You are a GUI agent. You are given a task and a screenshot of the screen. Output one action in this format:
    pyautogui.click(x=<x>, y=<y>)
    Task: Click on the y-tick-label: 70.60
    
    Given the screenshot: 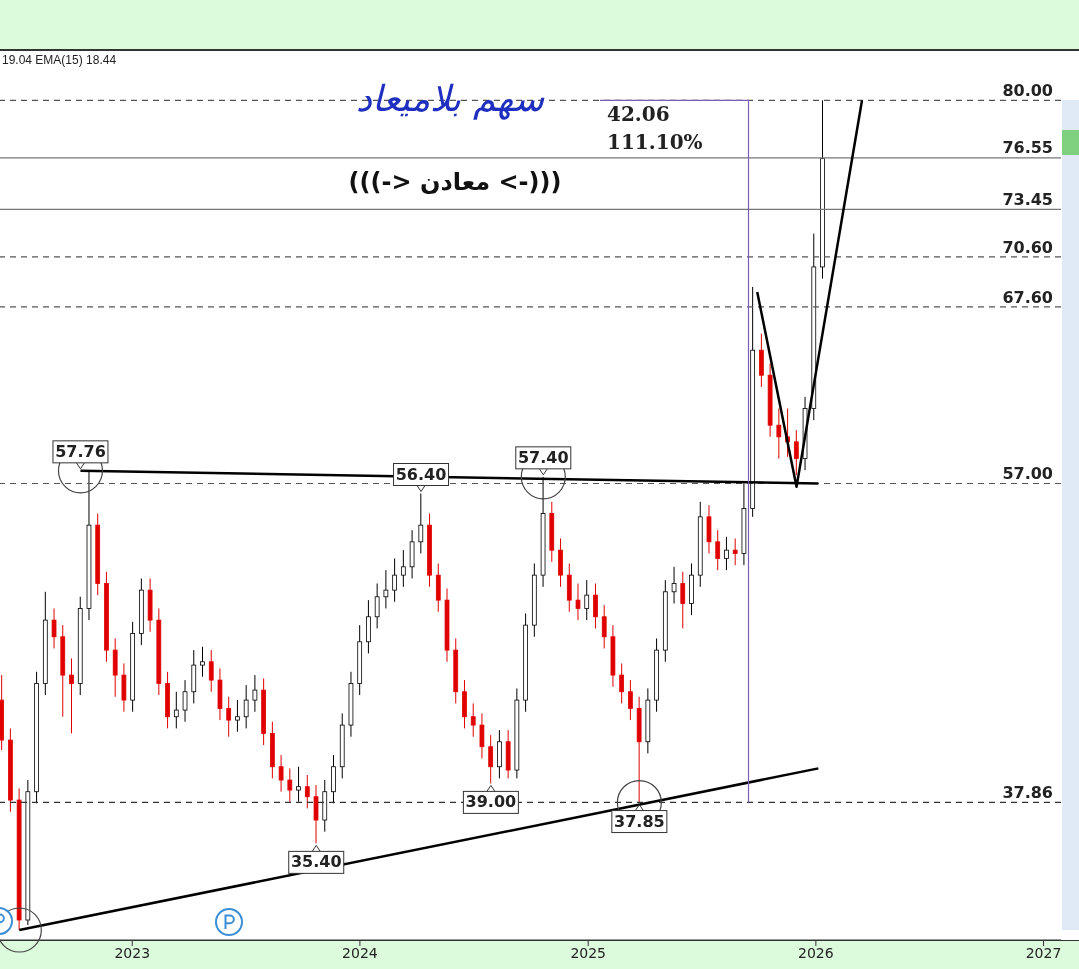 What is the action you would take?
    pyautogui.click(x=1027, y=247)
    